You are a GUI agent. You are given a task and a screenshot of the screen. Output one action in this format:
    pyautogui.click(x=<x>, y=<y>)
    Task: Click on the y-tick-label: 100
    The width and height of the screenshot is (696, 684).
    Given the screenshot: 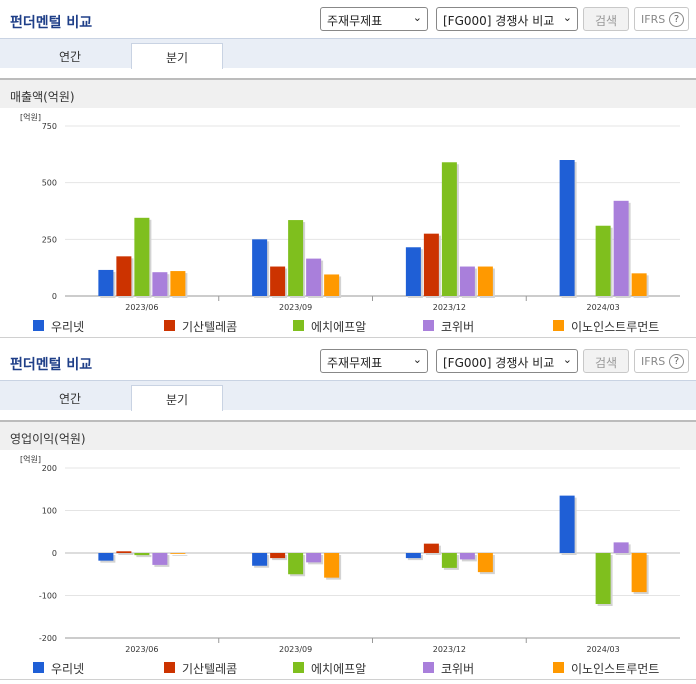 What is the action you would take?
    pyautogui.click(x=49, y=511)
    